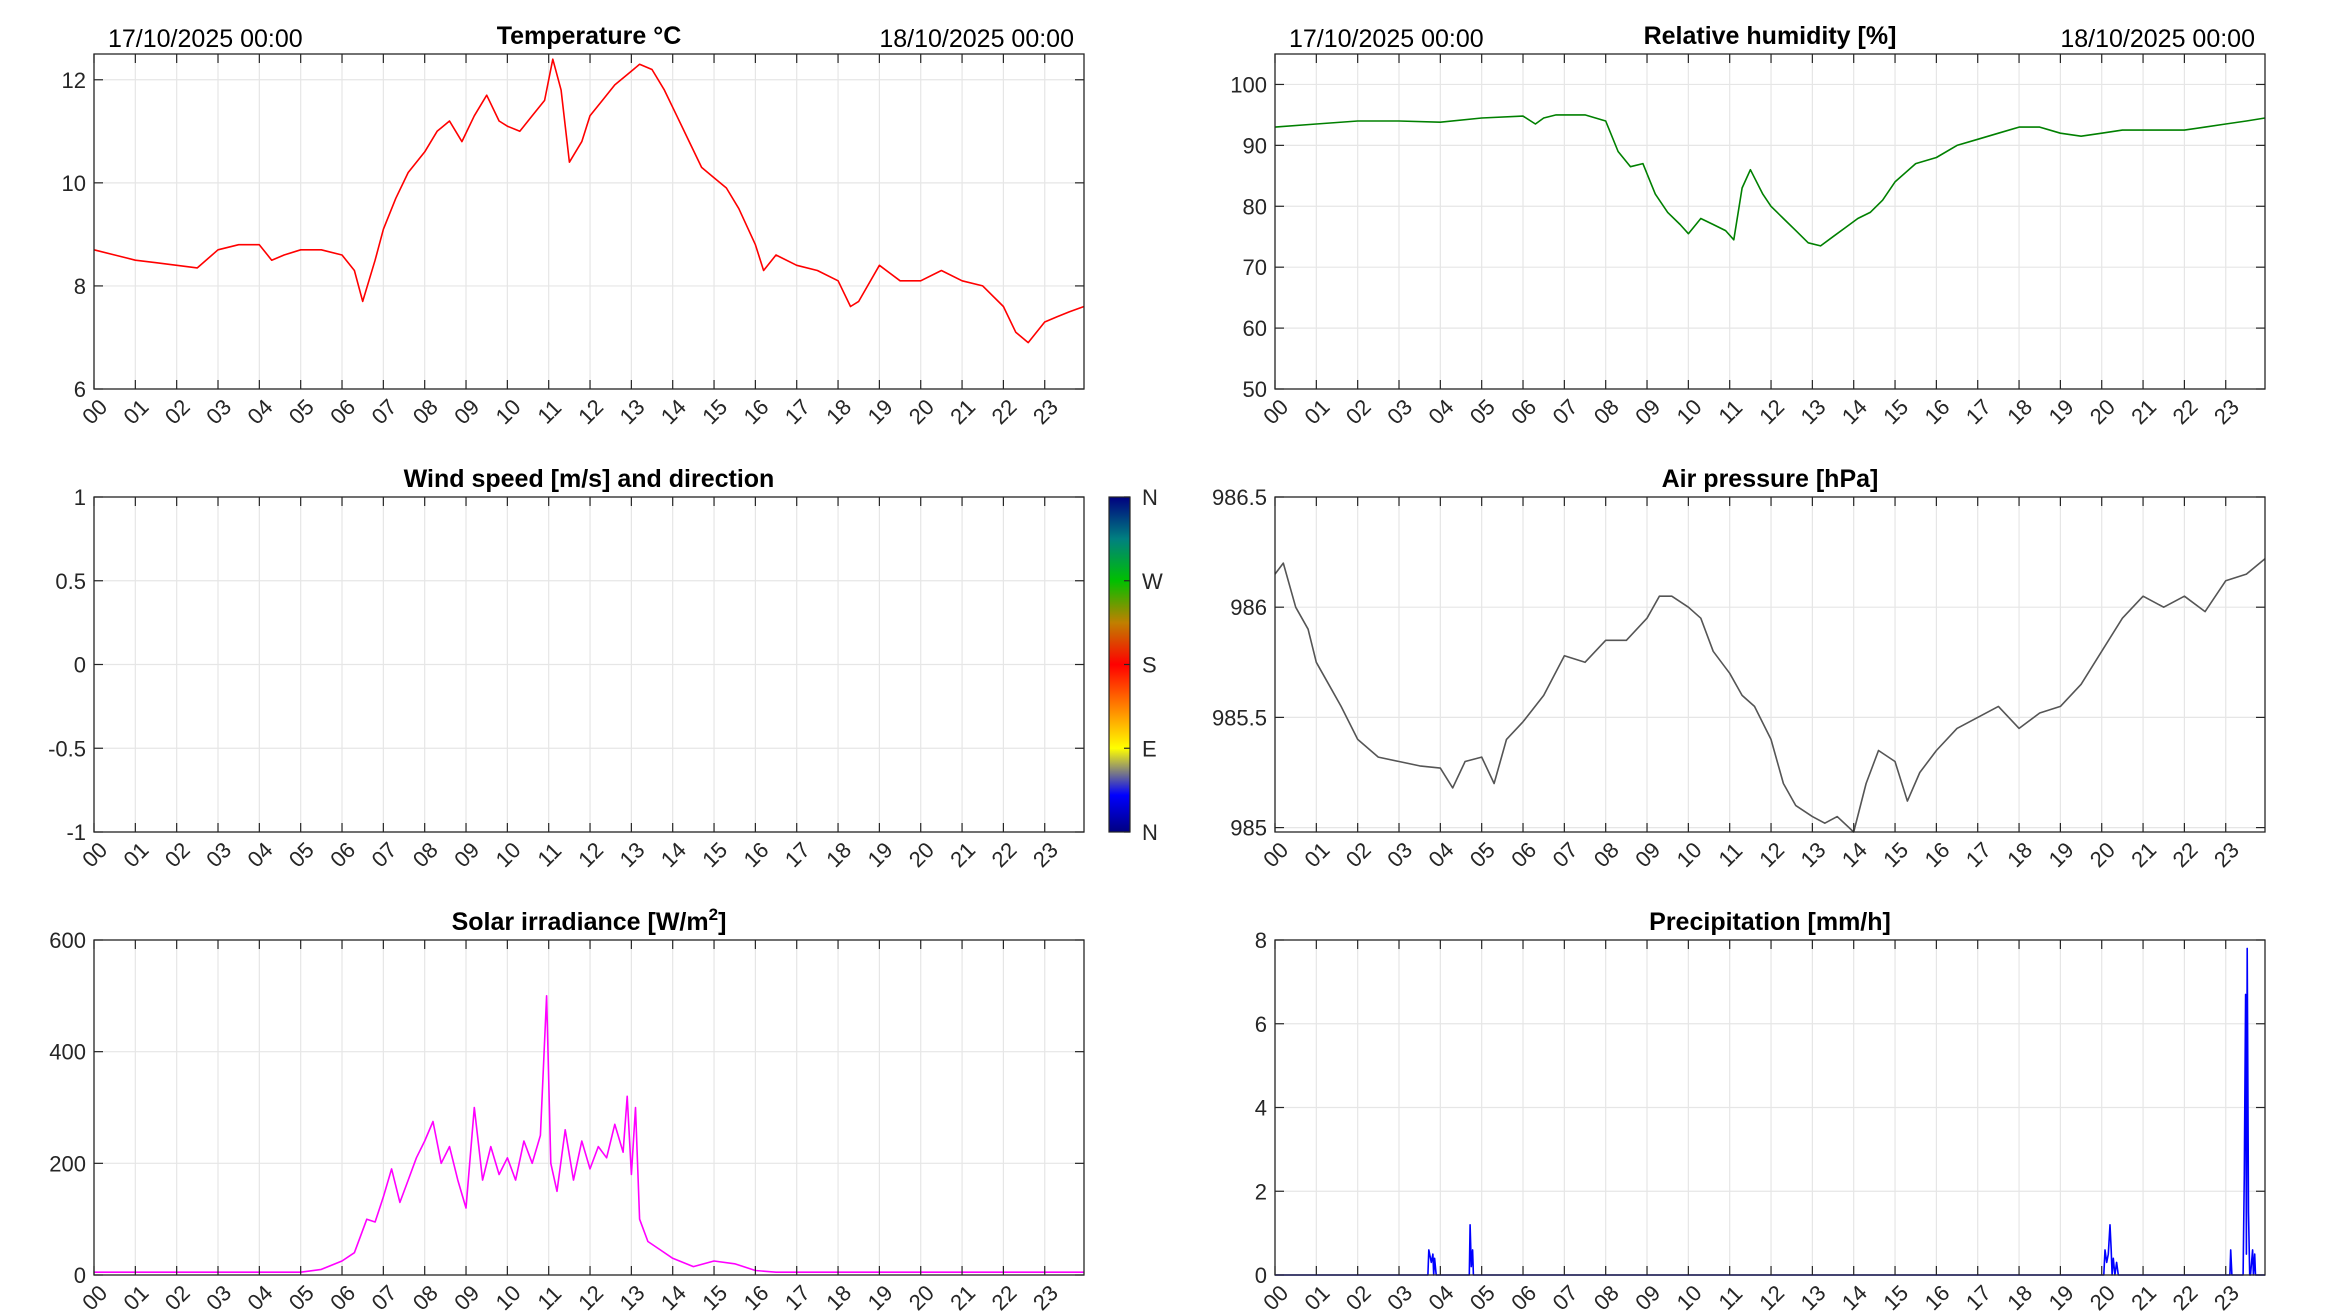  What do you see at coordinates (549, 1297) in the screenshot?
I see `x-tick-label: 11` at bounding box center [549, 1297].